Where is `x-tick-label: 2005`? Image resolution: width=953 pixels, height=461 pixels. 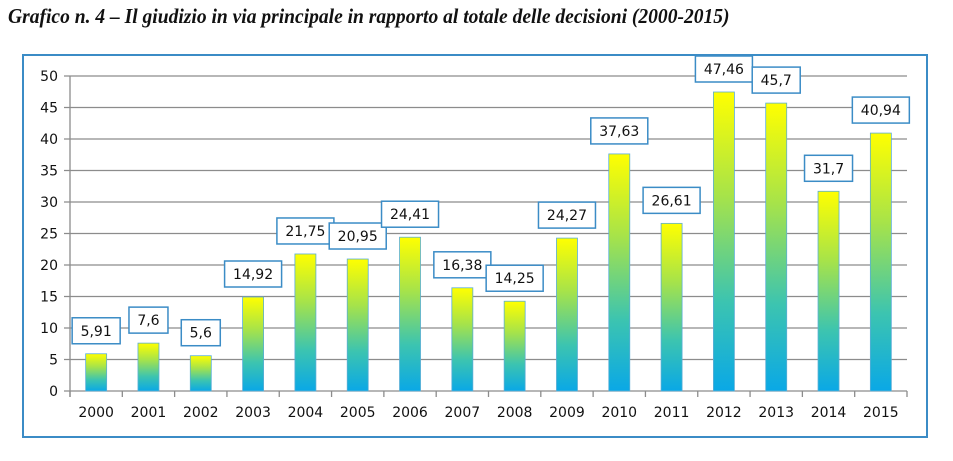 x-tick-label: 2005 is located at coordinates (358, 413).